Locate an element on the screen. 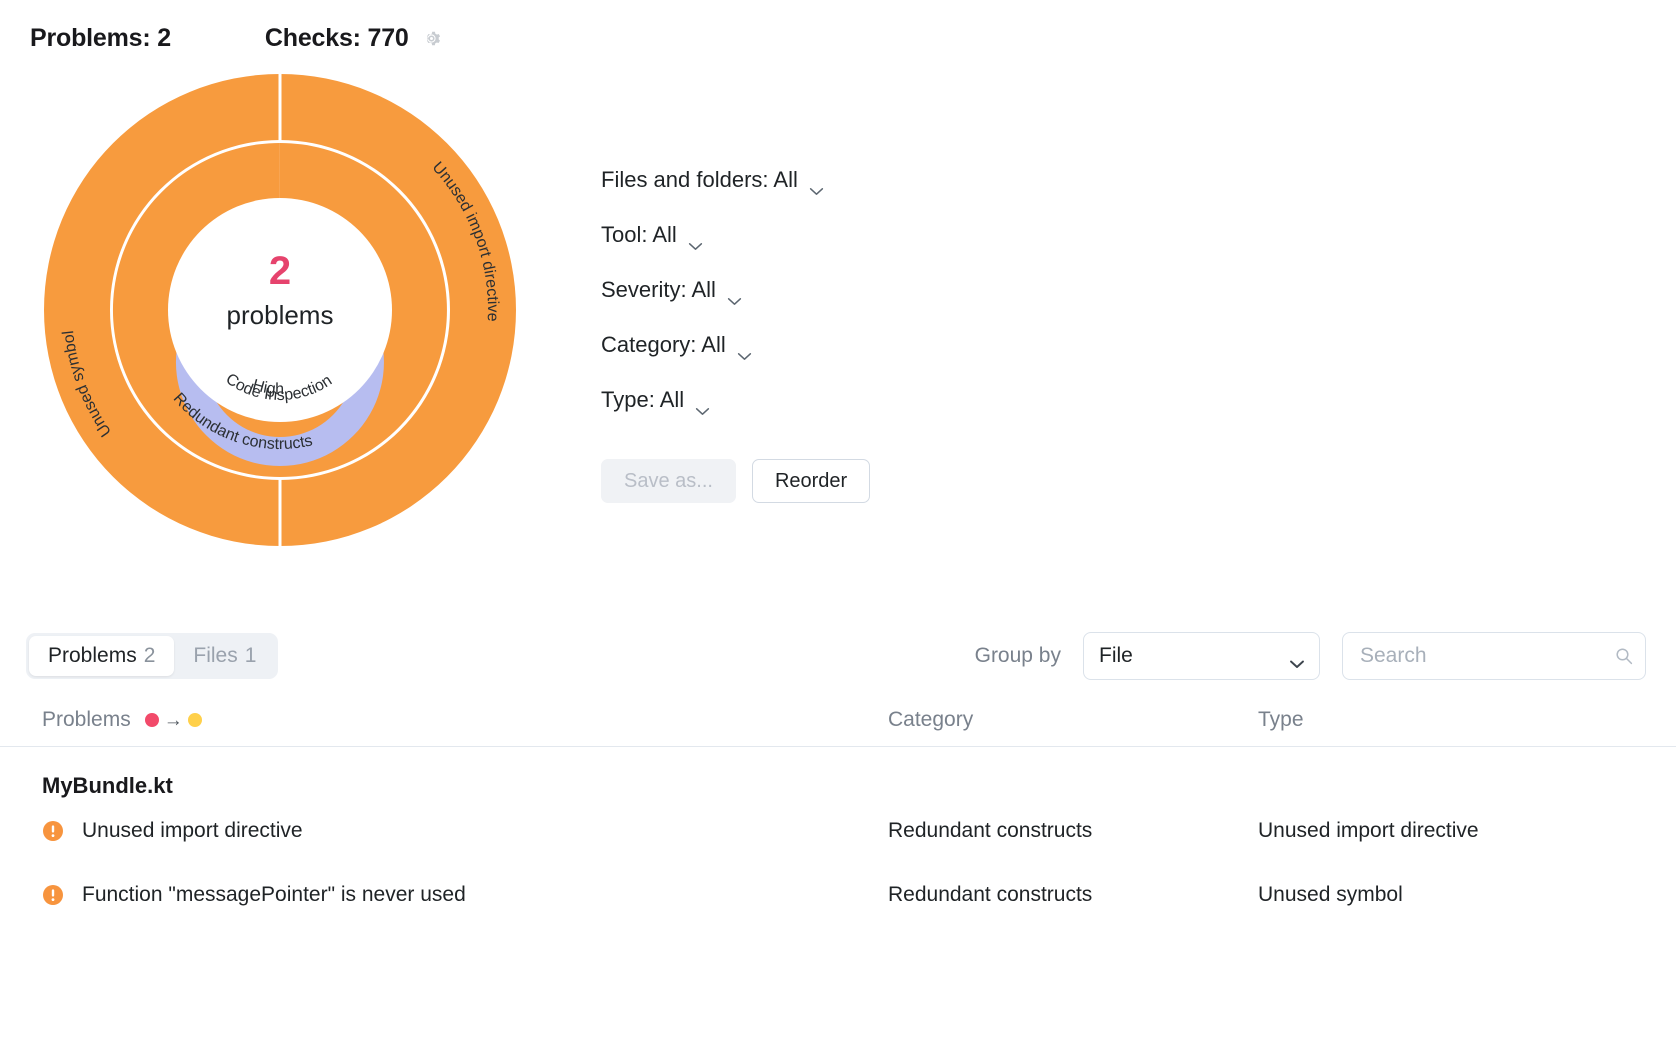 Image resolution: width=1676 pixels, height=1043 pixels. filter-files-and-folders: Files and folders: All is located at coordinates (712, 181).